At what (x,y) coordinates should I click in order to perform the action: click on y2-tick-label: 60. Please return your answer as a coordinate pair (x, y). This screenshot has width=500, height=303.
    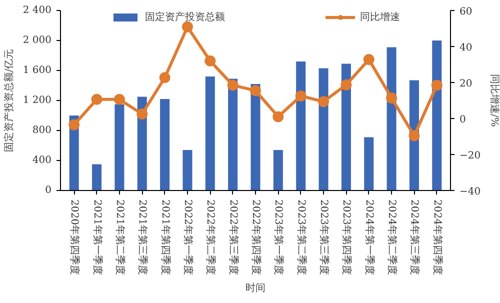
    Looking at the image, I should click on (466, 12).